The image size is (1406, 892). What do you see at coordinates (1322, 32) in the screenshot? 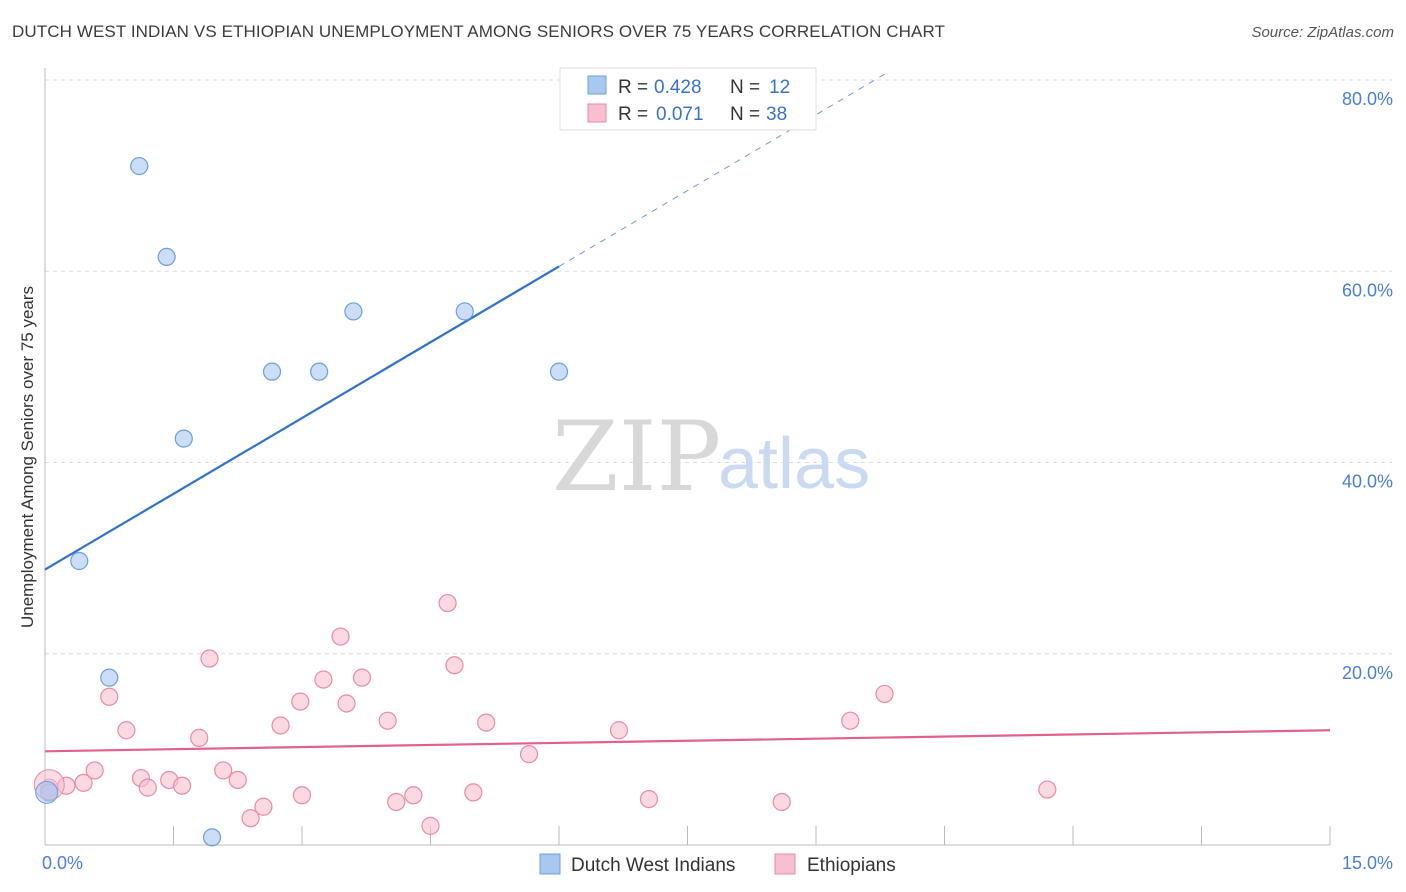
I see `source-label: Source: ZipAtlas.com` at bounding box center [1322, 32].